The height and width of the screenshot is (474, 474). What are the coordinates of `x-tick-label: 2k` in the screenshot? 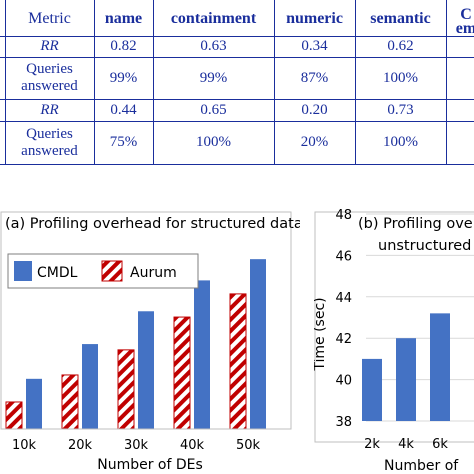 It's located at (372, 444).